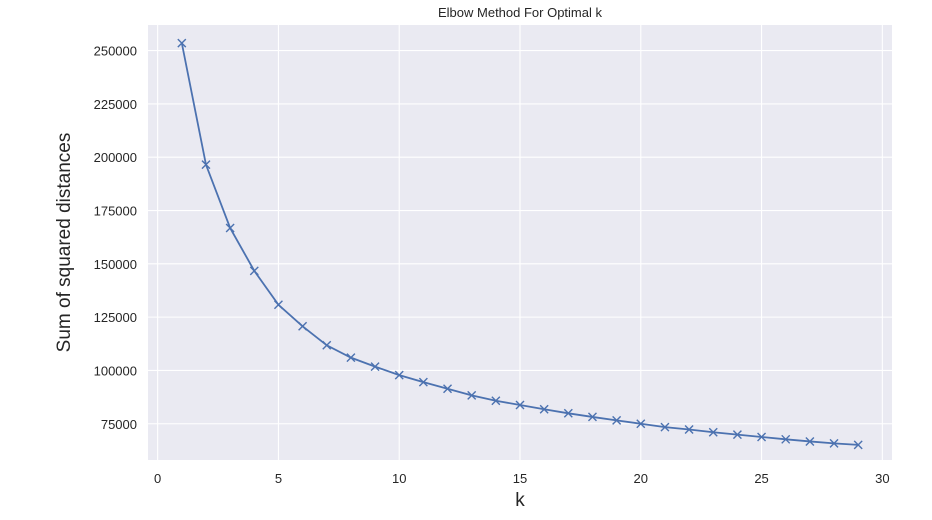 The width and height of the screenshot is (932, 520). What do you see at coordinates (882, 478) in the screenshot?
I see `x-tick-label: 30` at bounding box center [882, 478].